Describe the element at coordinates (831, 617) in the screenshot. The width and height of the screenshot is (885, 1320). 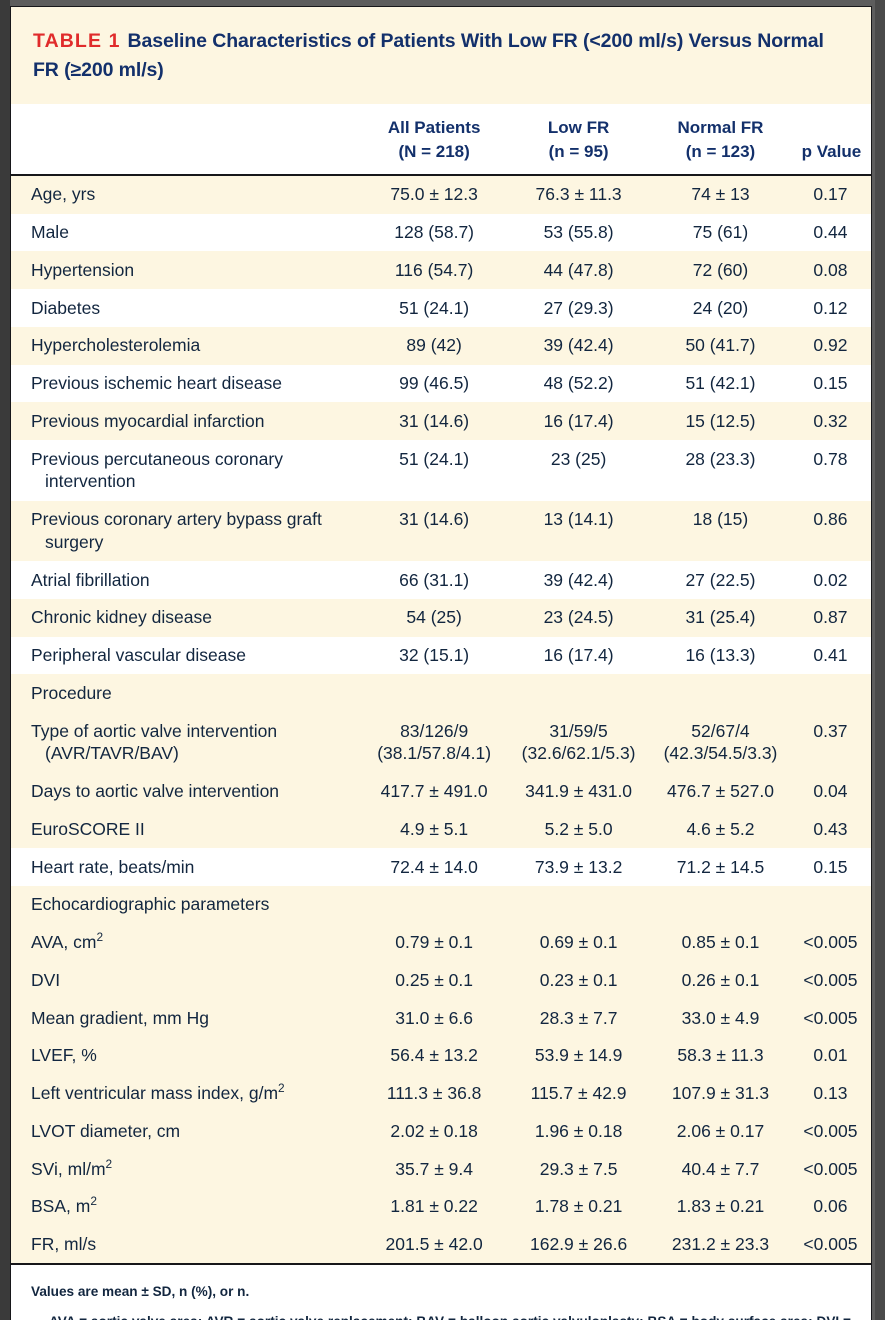
I see `cell-p-value: 0.87` at that location.